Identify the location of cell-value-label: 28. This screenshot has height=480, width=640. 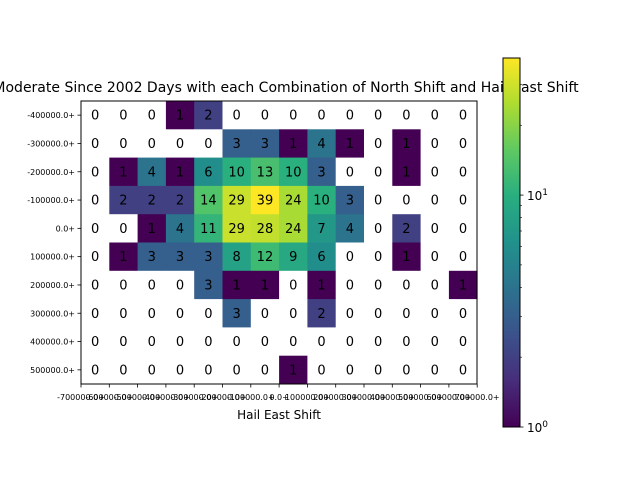
(265, 229).